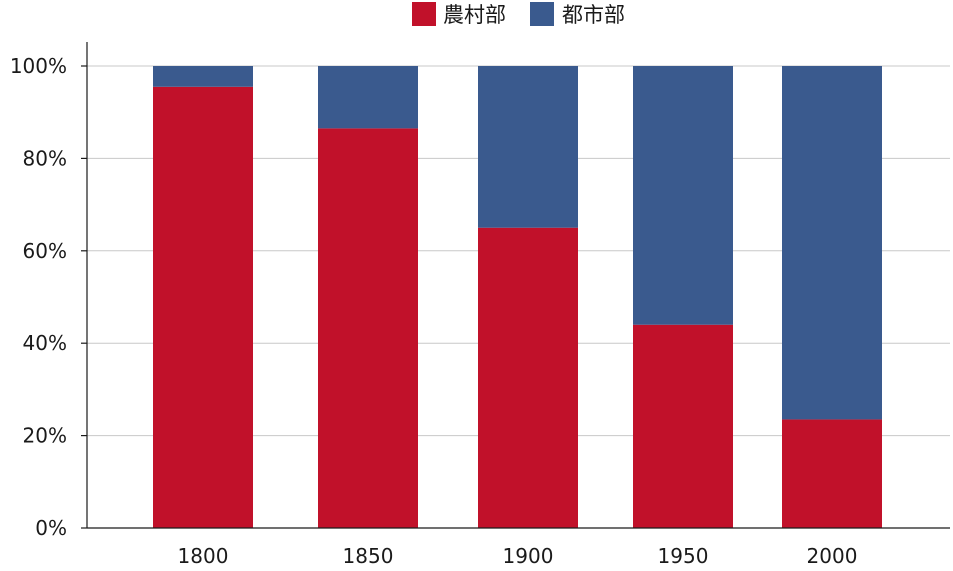 The width and height of the screenshot is (953, 571). I want to click on y-tick-label: 40%, so click(45, 343).